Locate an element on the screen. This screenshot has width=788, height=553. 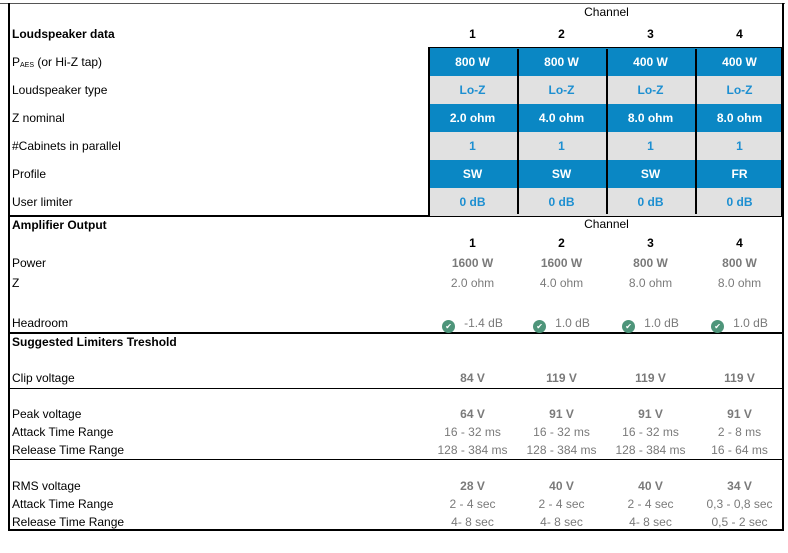
limiter-value: 16 - 64 ms is located at coordinates (739, 450).